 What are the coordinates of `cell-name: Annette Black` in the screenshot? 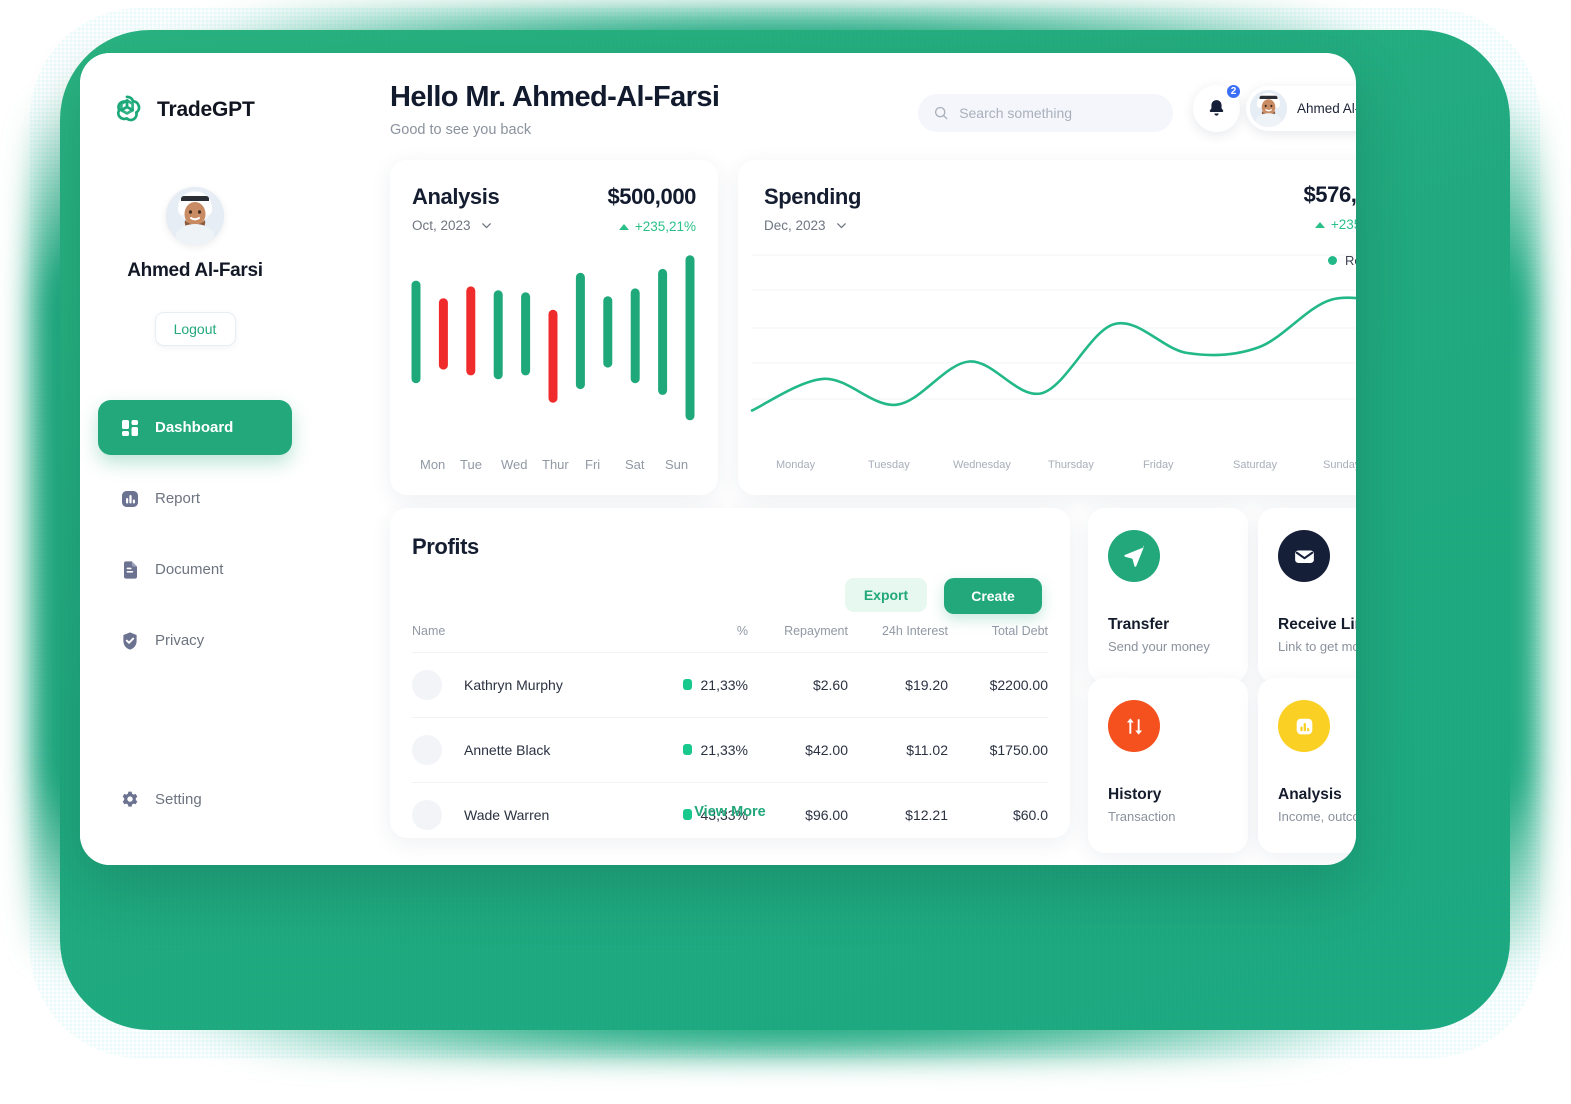 It's located at (537, 750).